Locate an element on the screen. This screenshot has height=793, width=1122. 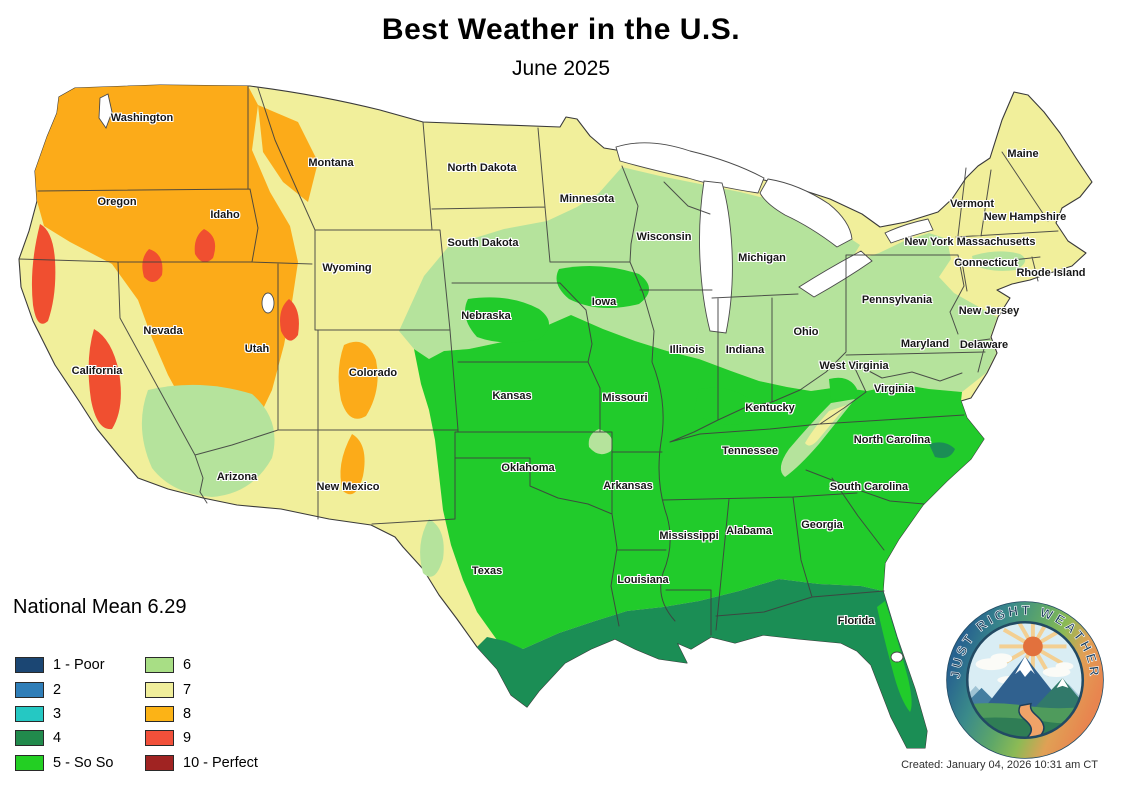
color-zone-9-patches is located at coordinates (165, 327).